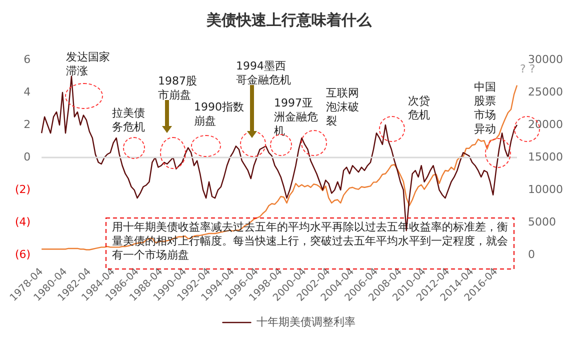  Describe the element at coordinates (289, 19) in the screenshot. I see `chart-title: 美债快速上行意味着什么` at that location.